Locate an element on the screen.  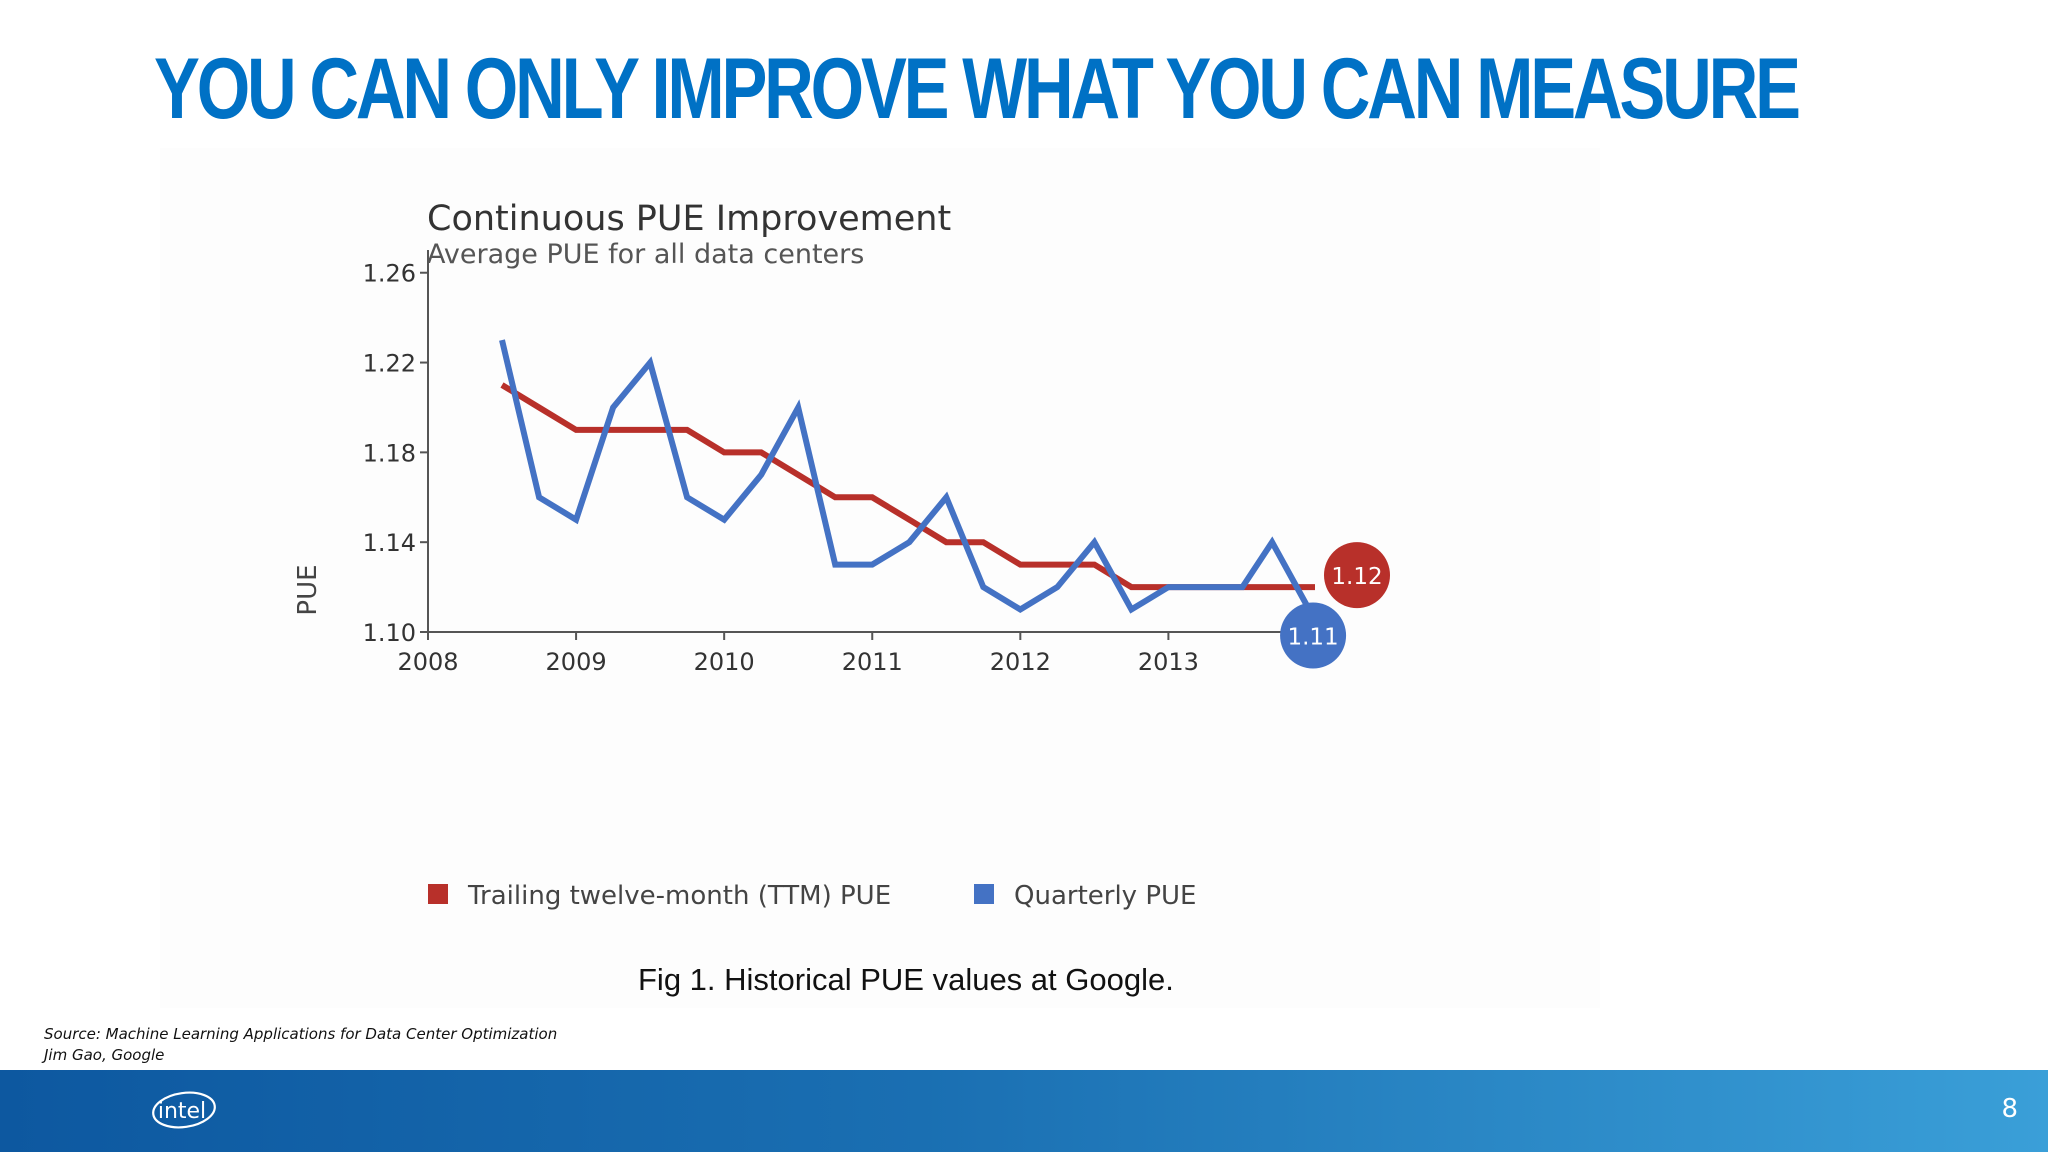
legend-label: Quarterly PUE is located at coordinates (1105, 896).